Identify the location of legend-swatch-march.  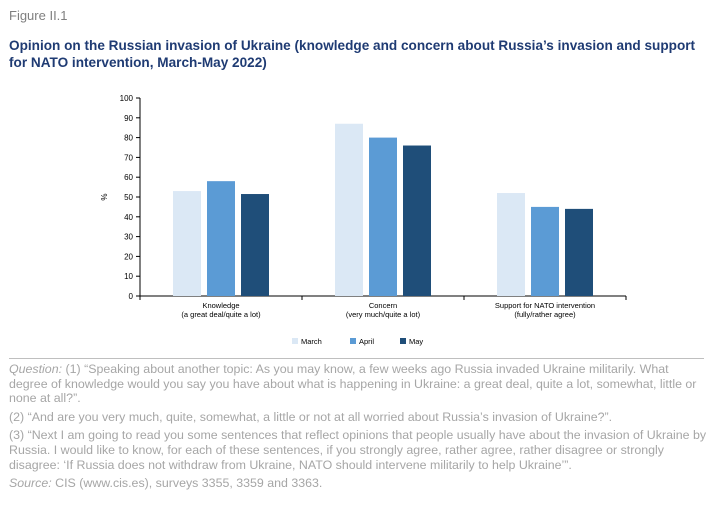
(295, 341).